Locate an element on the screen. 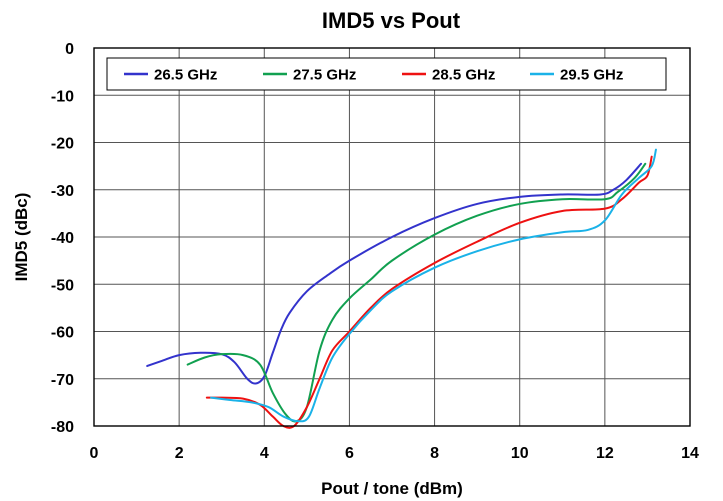  legend-label-3: 28.5 GHz is located at coordinates (463, 75).